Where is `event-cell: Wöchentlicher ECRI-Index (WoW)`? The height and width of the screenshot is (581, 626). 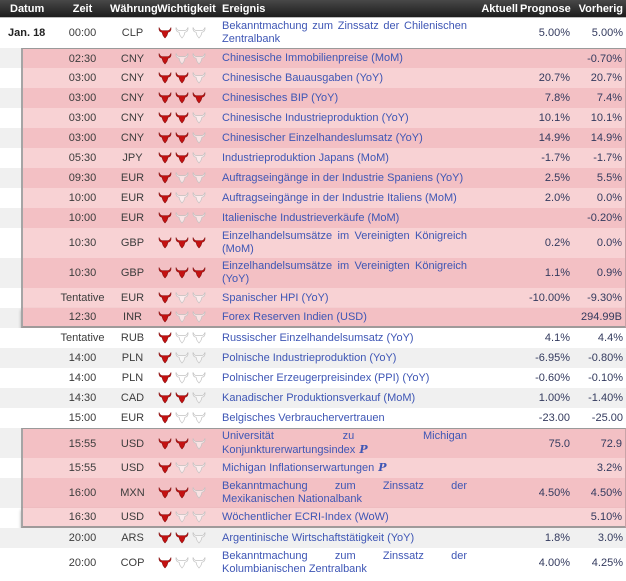
event-cell: Wöchentlicher ECRI-Index (WoW) is located at coordinates (345, 517).